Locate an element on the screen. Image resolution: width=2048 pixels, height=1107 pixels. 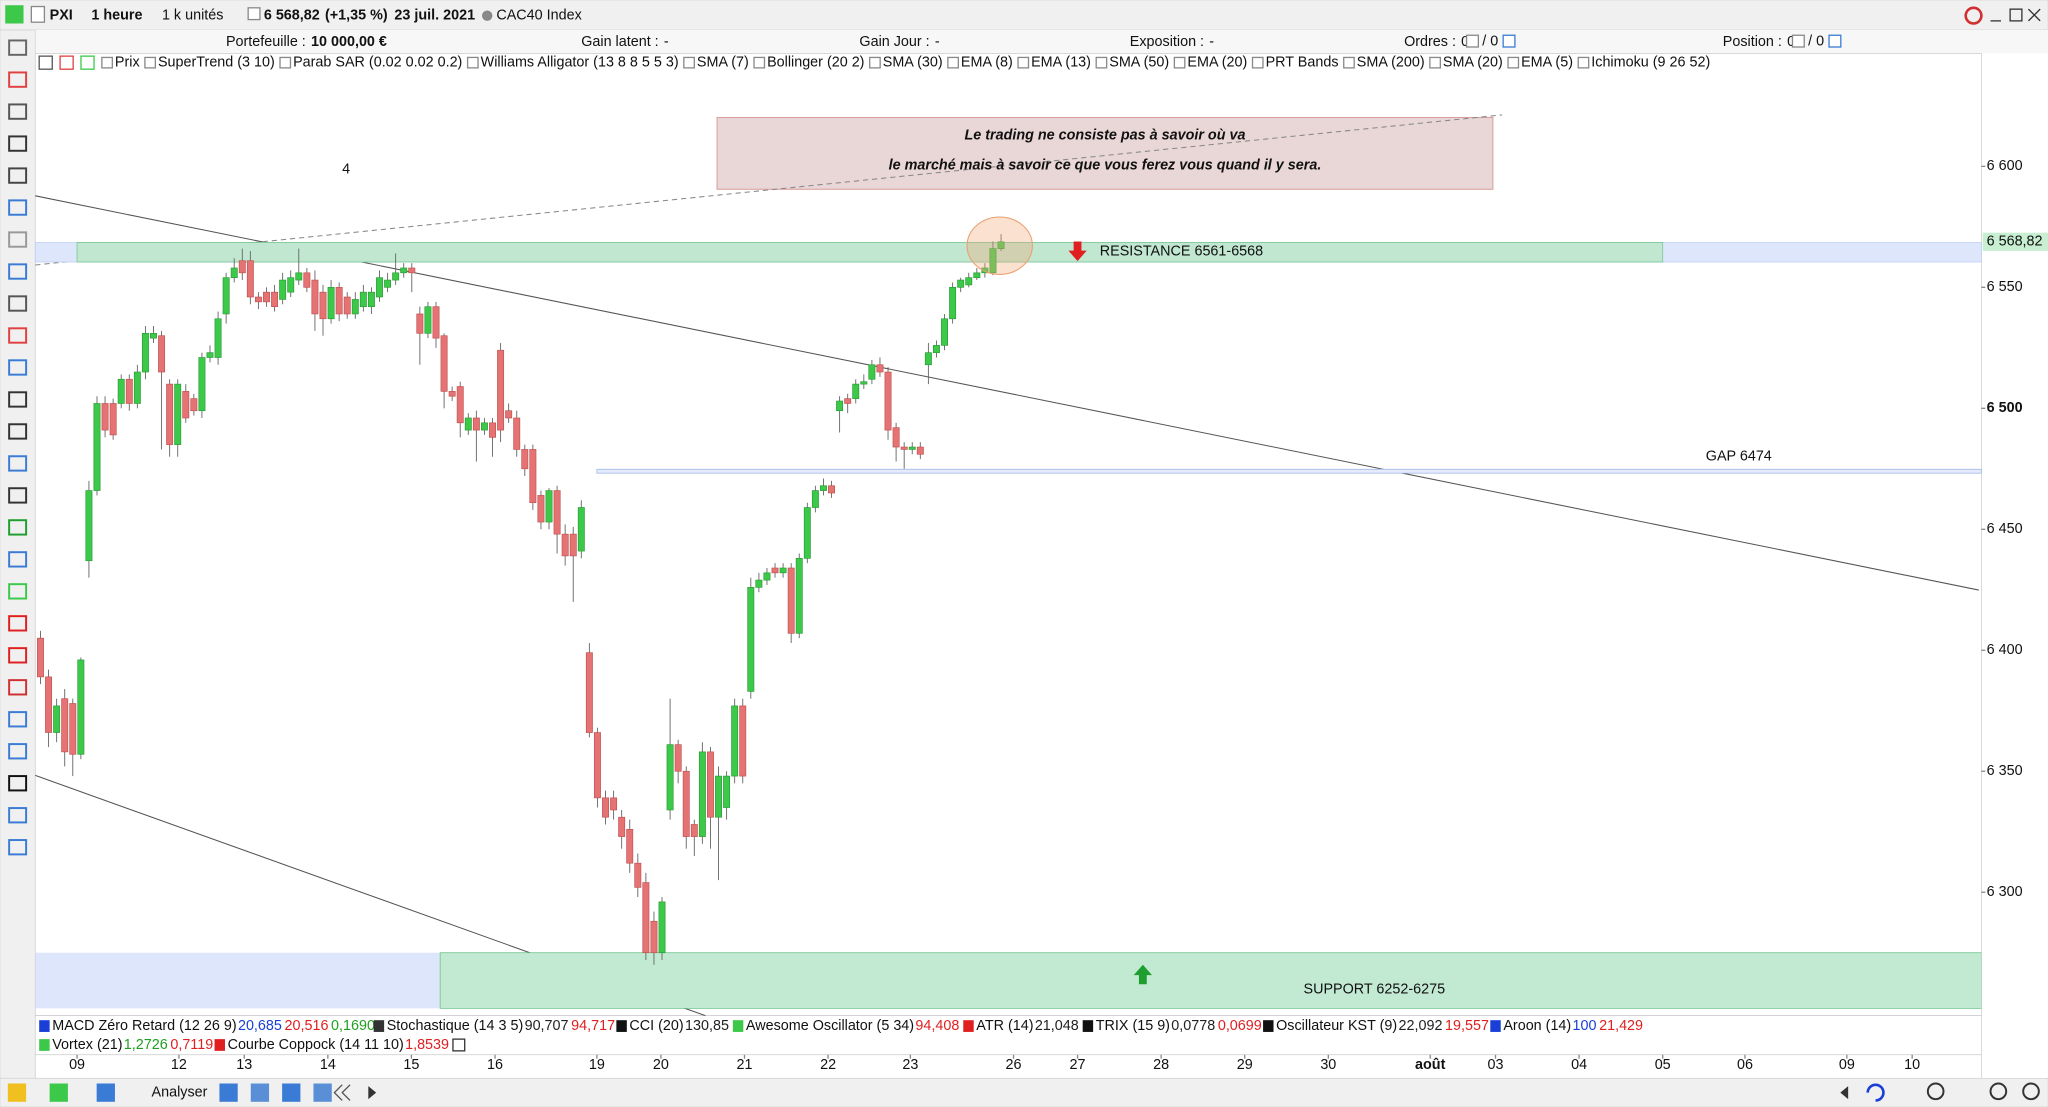
indicator-label: Ichimoku (9 26 52) is located at coordinates (1650, 62).